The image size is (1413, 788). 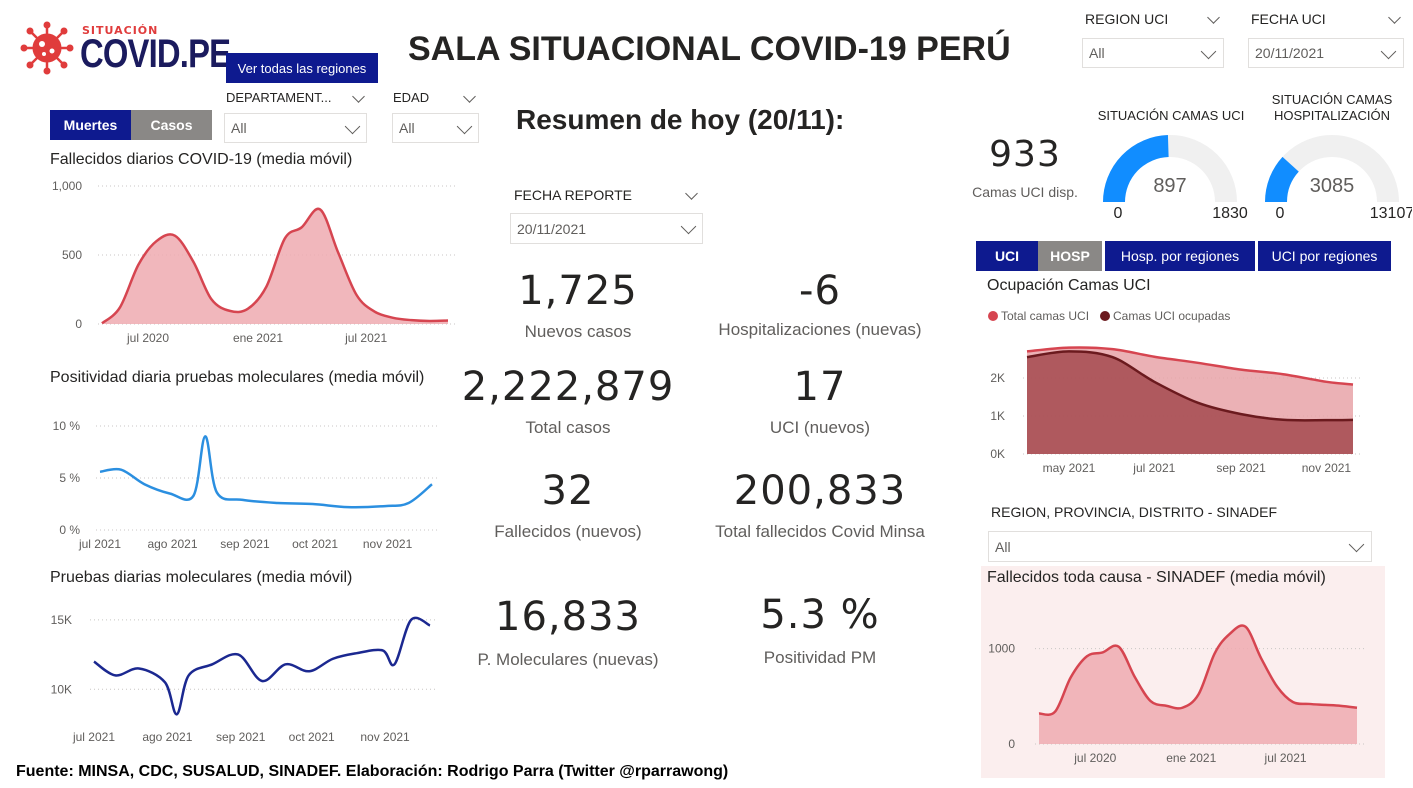 What do you see at coordinates (578, 331) in the screenshot?
I see `kpi-new-cases-label: Nuevos casos` at bounding box center [578, 331].